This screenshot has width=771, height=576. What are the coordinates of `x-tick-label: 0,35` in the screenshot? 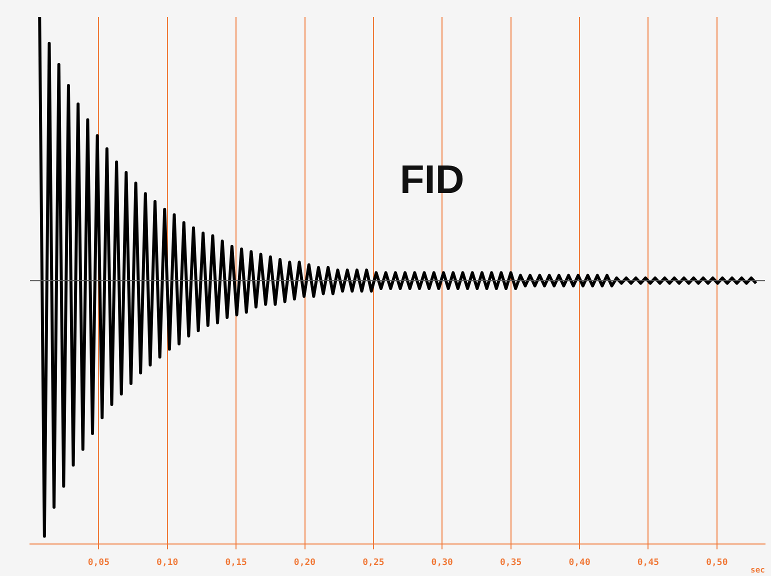 It's located at (511, 563).